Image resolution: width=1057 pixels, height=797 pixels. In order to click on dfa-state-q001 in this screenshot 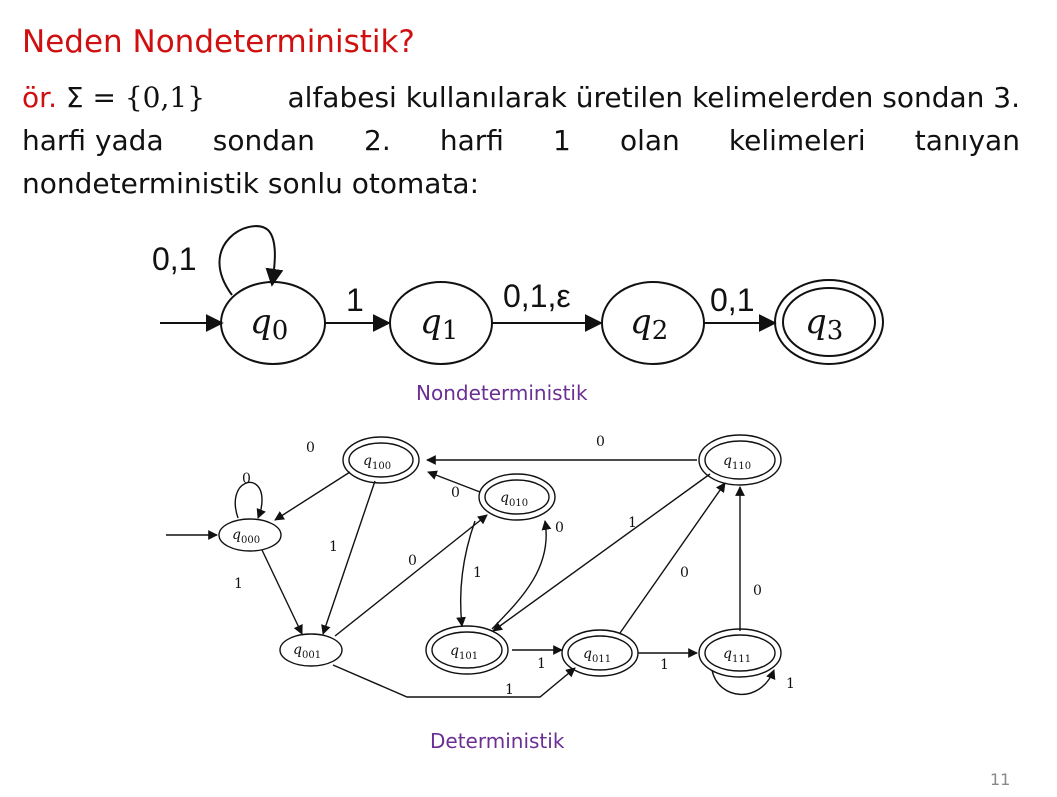, I will do `click(311, 650)`.